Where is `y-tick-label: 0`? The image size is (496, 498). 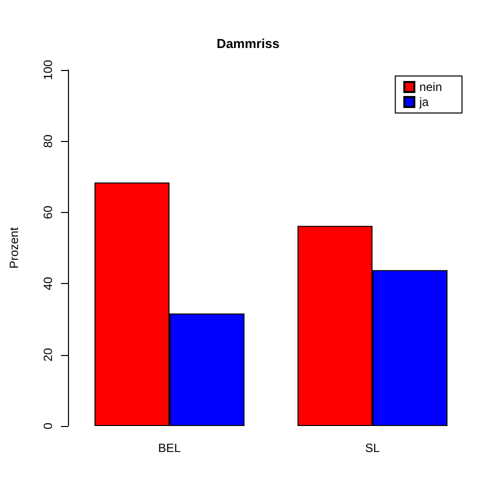
y-tick-label: 0 is located at coordinates (48, 426).